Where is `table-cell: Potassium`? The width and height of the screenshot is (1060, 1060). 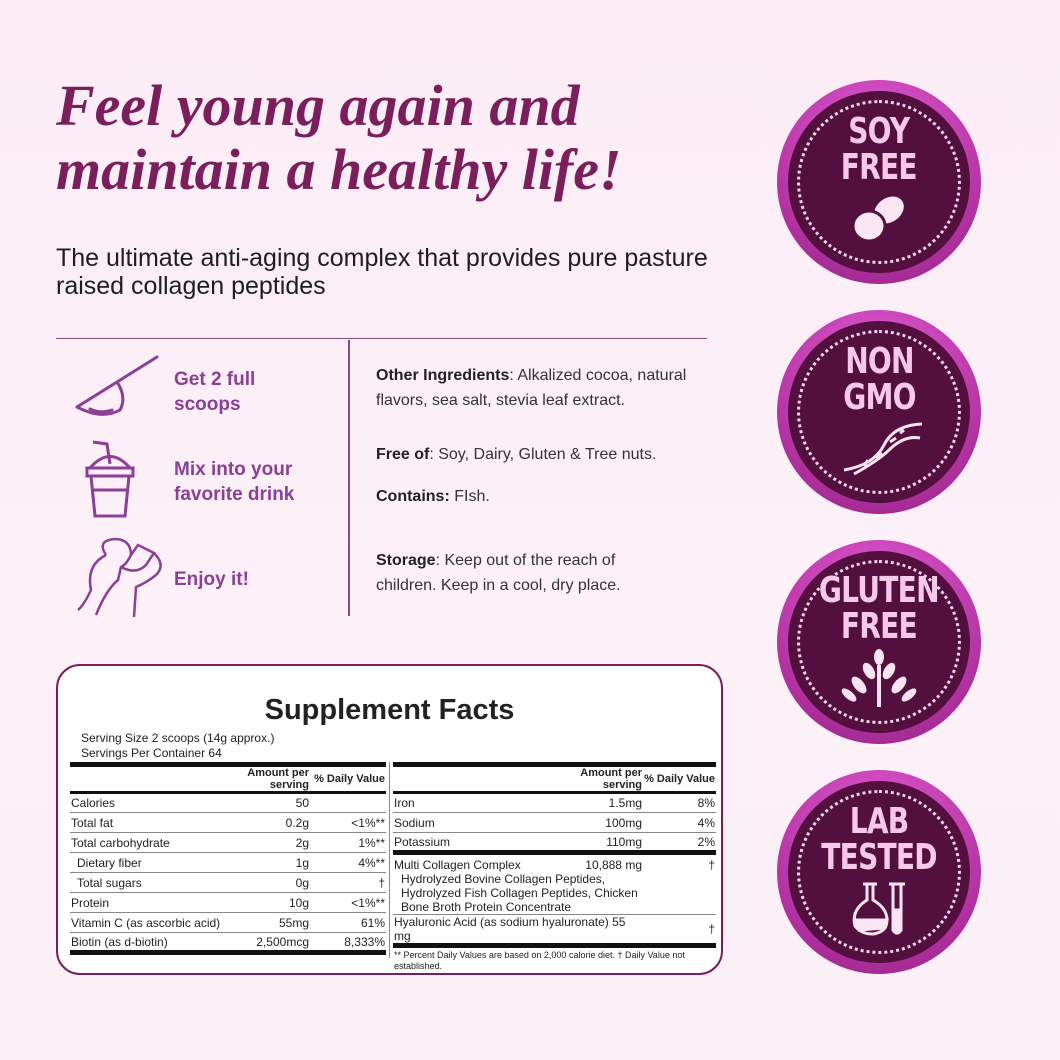 table-cell: Potassium is located at coordinates (478, 843).